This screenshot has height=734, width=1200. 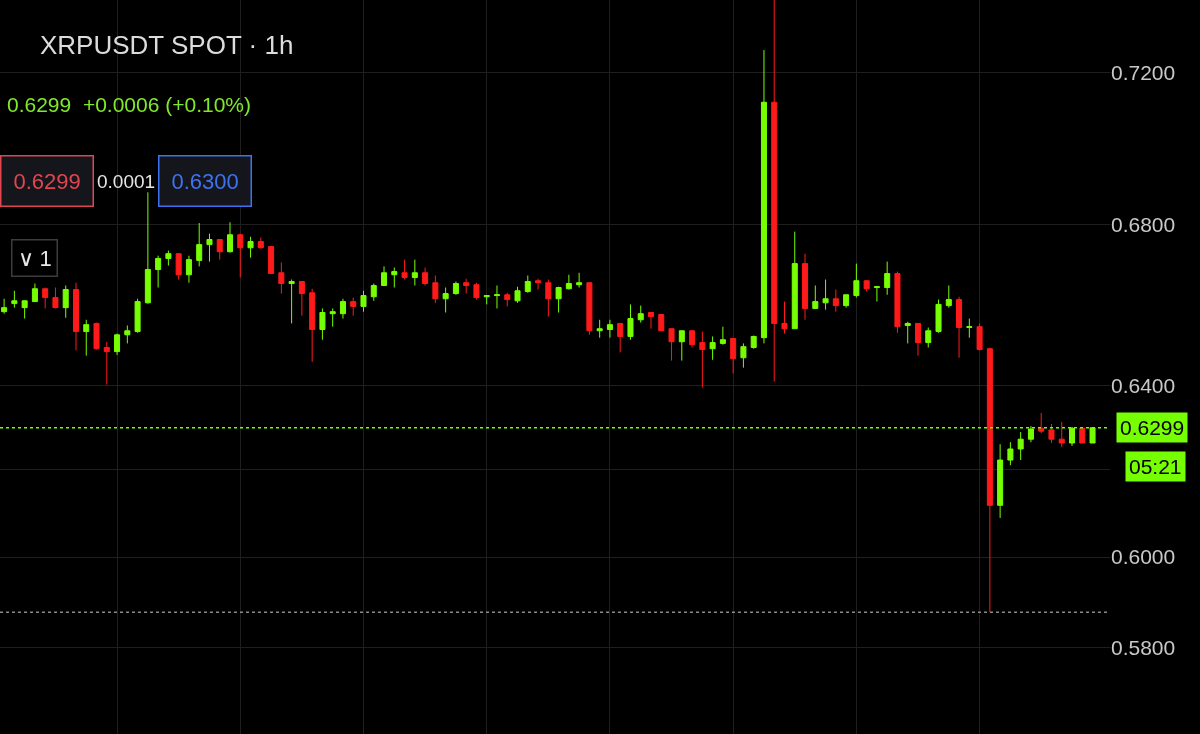 I want to click on text: XRPUSDT SPOT · 1h, so click(x=167, y=45).